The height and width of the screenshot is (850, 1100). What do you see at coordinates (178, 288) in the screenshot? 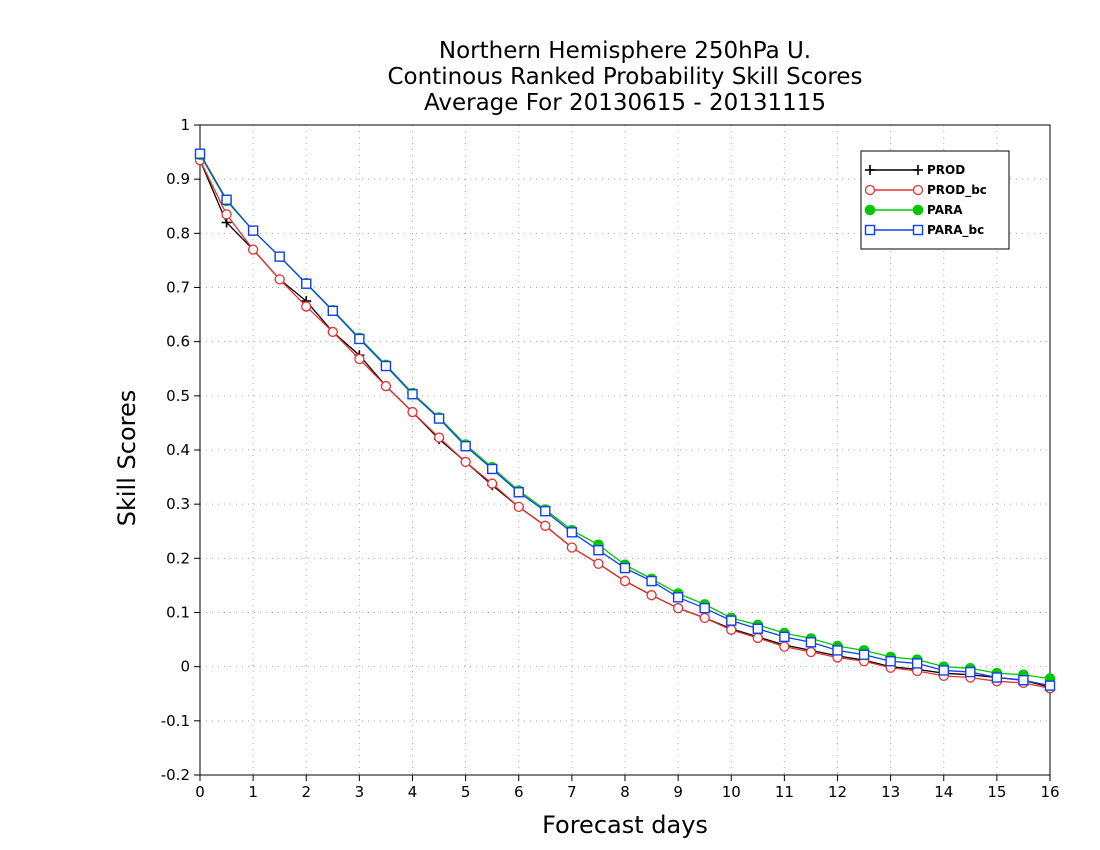
I see `y-tick-label: 0.7` at bounding box center [178, 288].